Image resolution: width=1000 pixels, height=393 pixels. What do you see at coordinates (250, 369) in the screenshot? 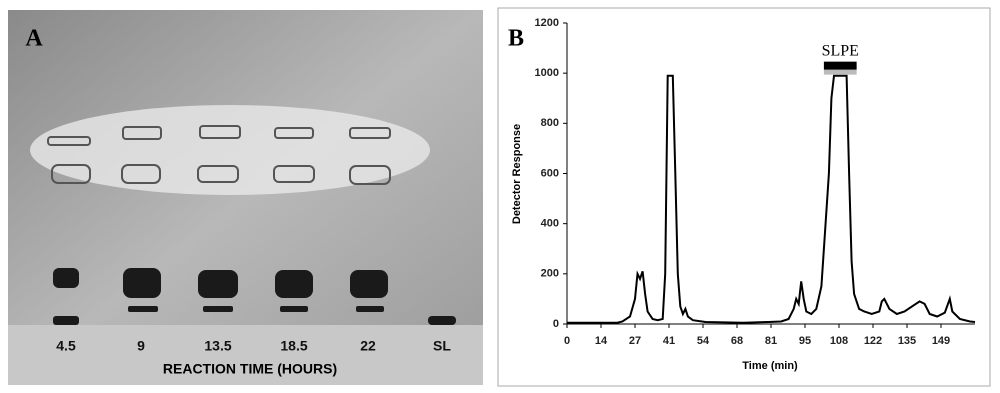
I see `x-axis-title: REACTION TIME (HOURS)` at bounding box center [250, 369].